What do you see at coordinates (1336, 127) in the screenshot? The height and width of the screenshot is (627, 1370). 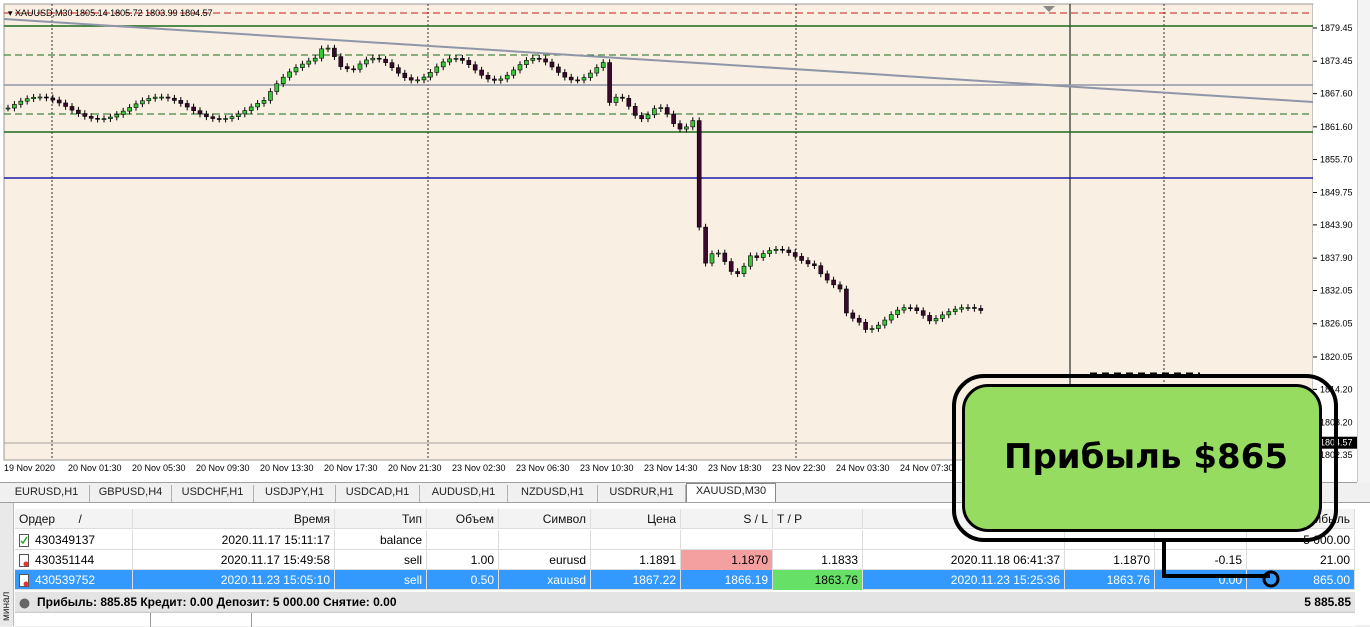 I see `price-axis-label: 1861.60` at bounding box center [1336, 127].